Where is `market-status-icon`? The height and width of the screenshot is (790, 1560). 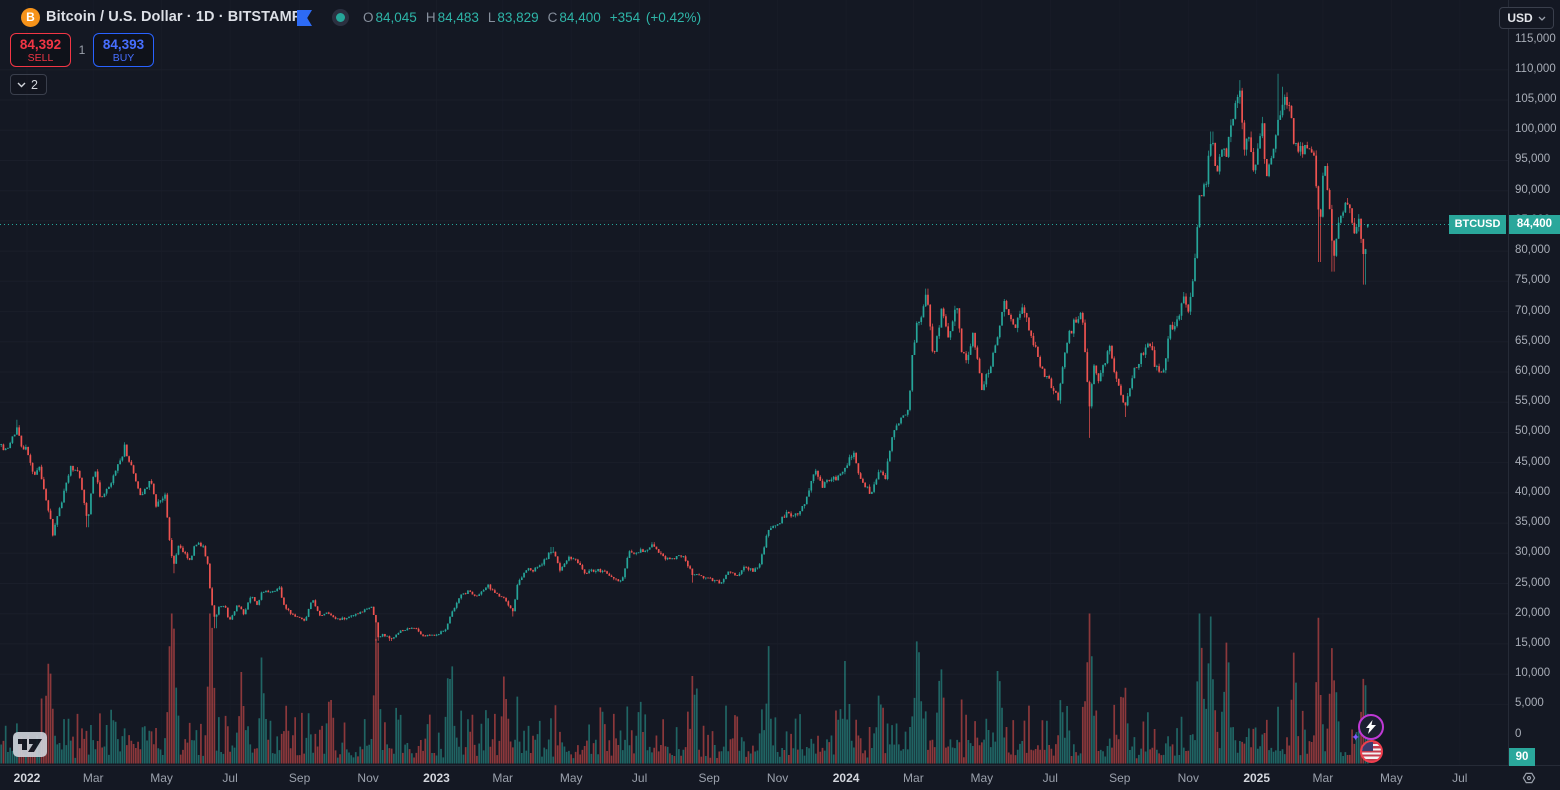
market-status-icon is located at coordinates (340, 17).